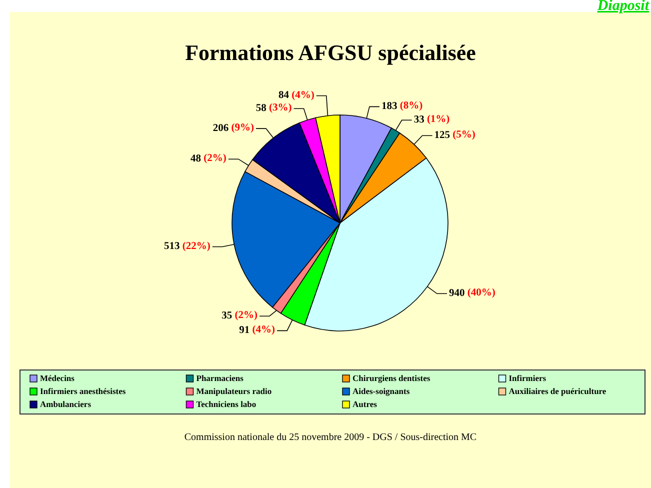 The height and width of the screenshot is (488, 651). Describe the element at coordinates (234, 391) in the screenshot. I see `legend-label: Manipulateurs radio` at that location.